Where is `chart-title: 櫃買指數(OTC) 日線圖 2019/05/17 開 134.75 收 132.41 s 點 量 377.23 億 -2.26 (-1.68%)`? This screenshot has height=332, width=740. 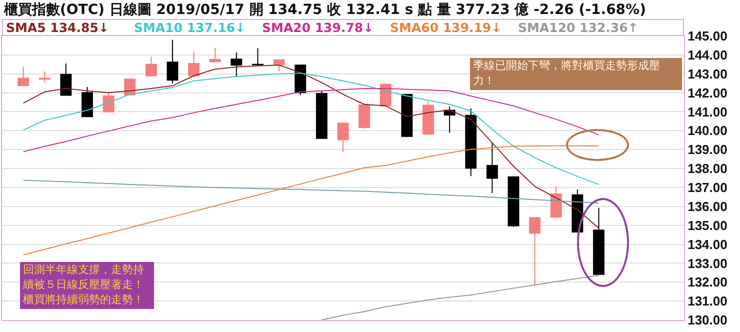 chart-title: 櫃買指數(OTC) 日線圖 2019/05/17 開 134.75 收 132.41 s 點 量 377.23 億 -2.26 (-1.68%) is located at coordinates (325, 10).